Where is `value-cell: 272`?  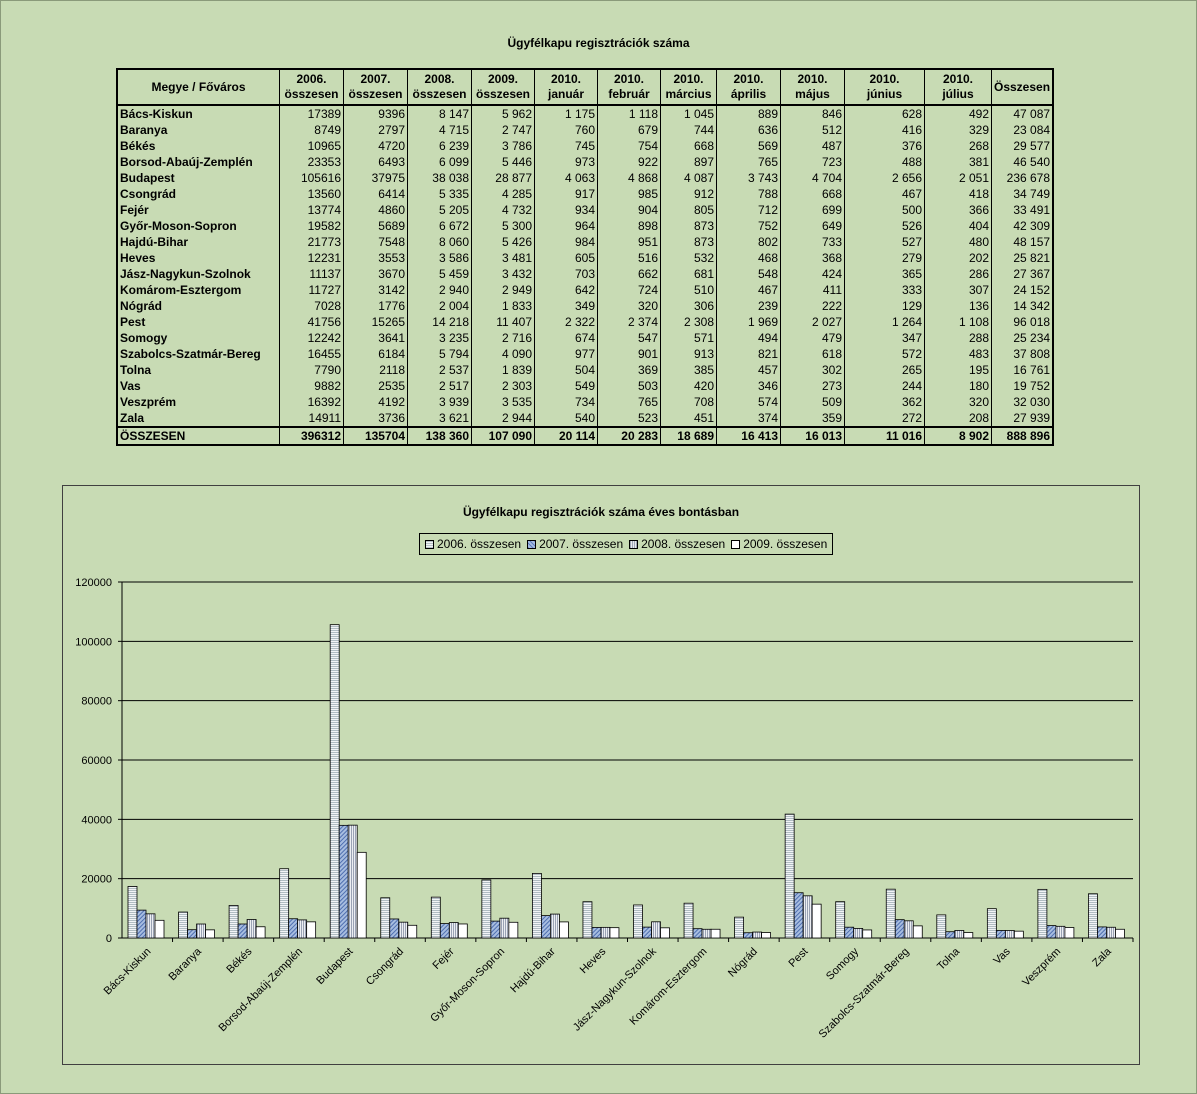
value-cell: 272 is located at coordinates (884, 418).